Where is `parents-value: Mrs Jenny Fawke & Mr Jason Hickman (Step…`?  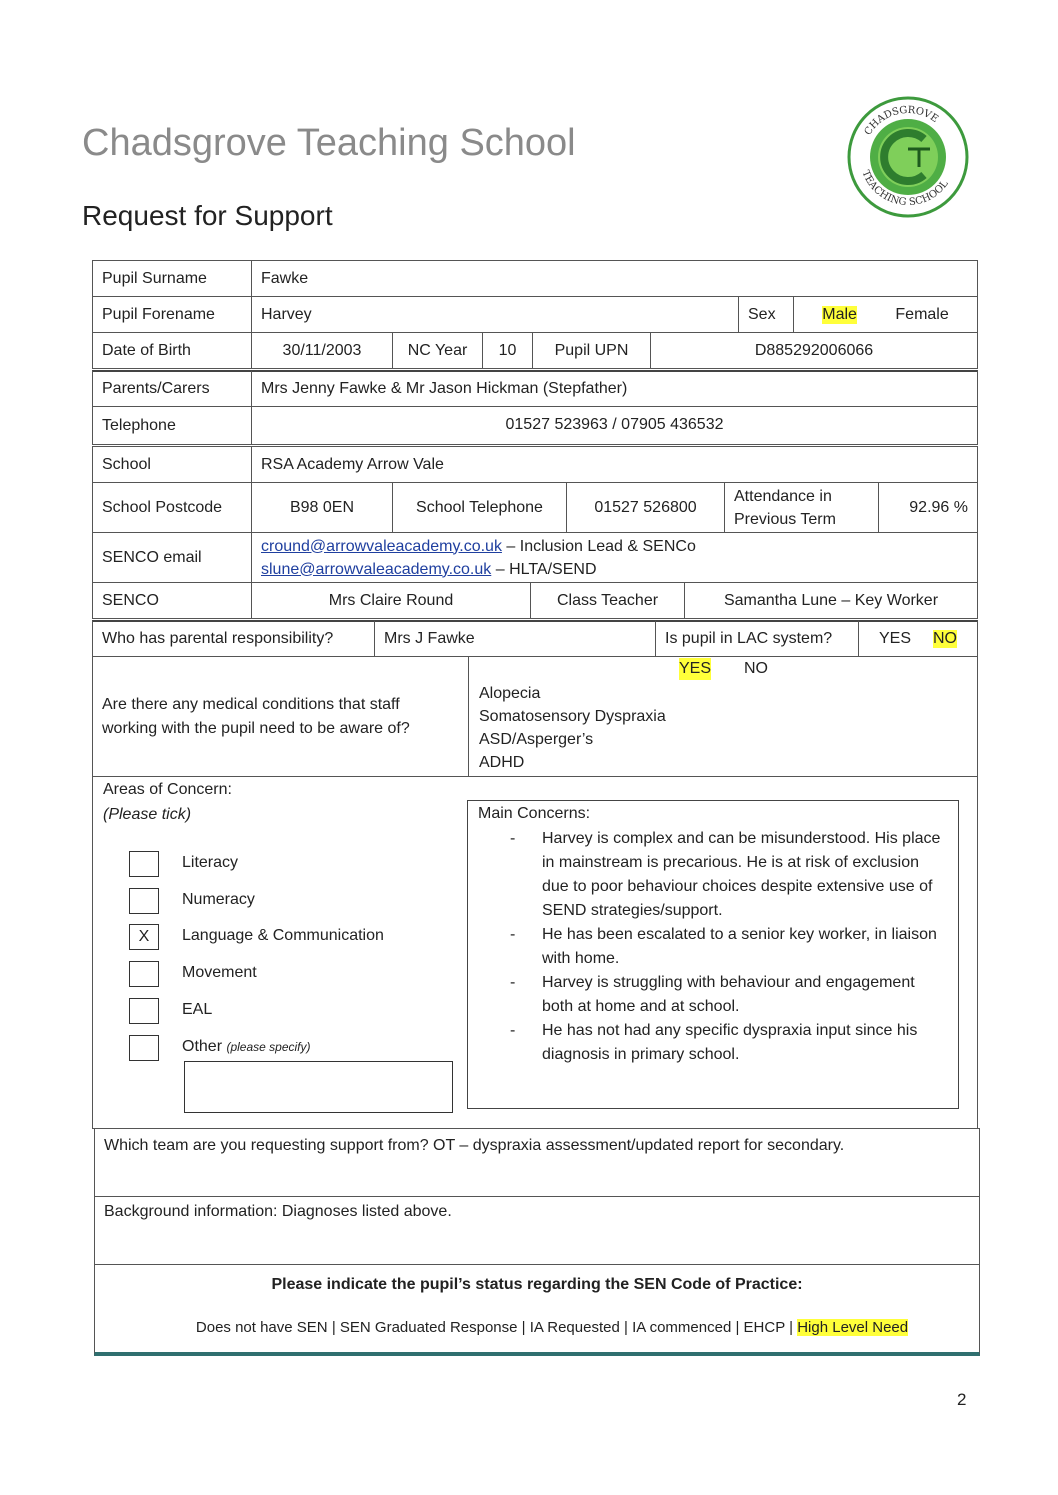 parents-value: Mrs Jenny Fawke & Mr Jason Hickman (Step… is located at coordinates (614, 388).